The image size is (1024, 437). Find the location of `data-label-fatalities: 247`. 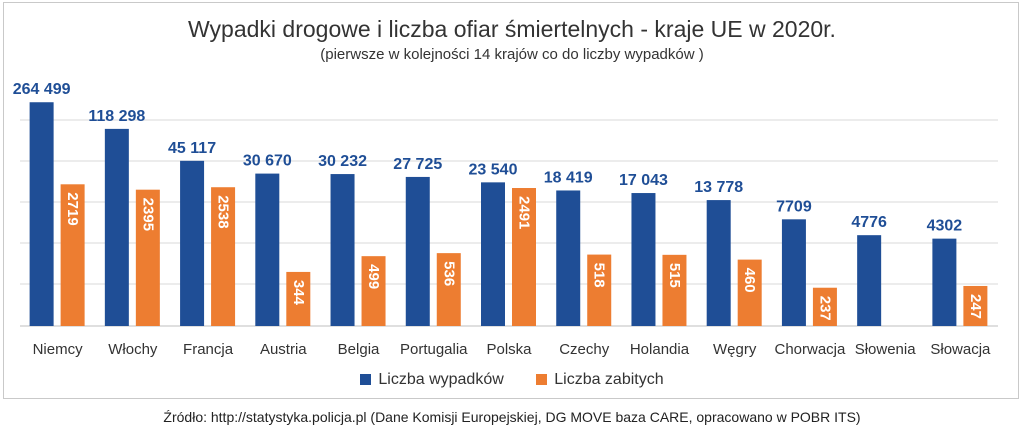

data-label-fatalities: 247 is located at coordinates (975, 306).